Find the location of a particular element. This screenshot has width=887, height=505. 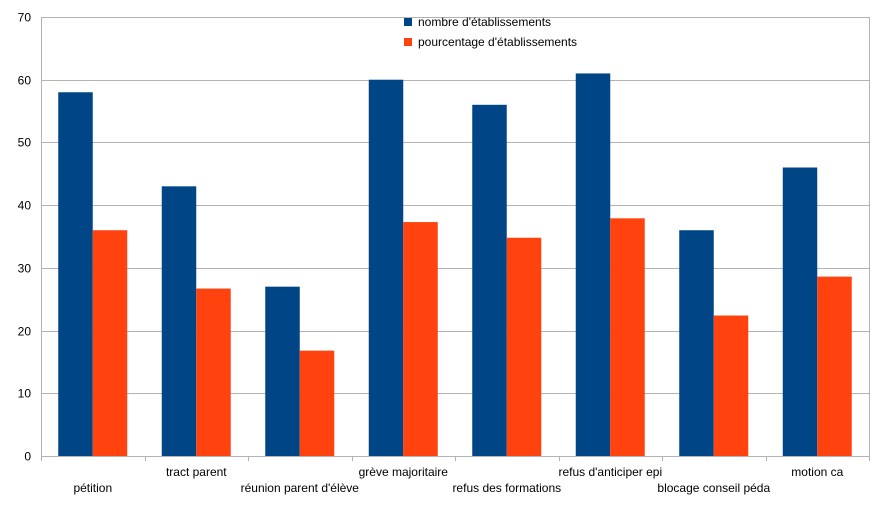

legend-swatch-nombre is located at coordinates (408, 22).